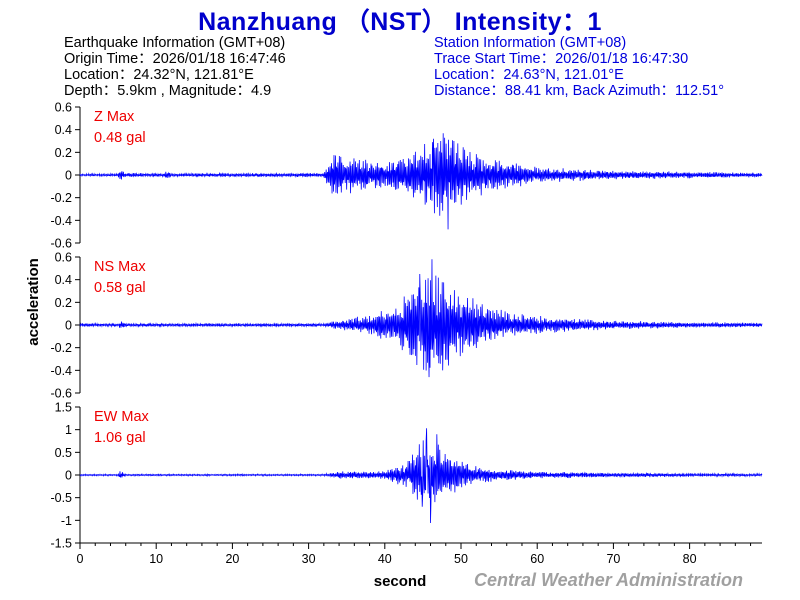  What do you see at coordinates (63, 408) in the screenshot?
I see `y-tick-label: 1.5` at bounding box center [63, 408].